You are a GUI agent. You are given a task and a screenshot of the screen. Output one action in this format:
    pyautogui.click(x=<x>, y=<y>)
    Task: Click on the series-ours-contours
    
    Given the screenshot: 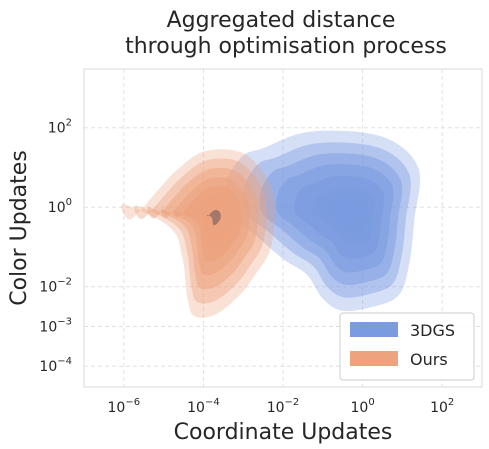 What is the action you would take?
    pyautogui.click(x=198, y=233)
    